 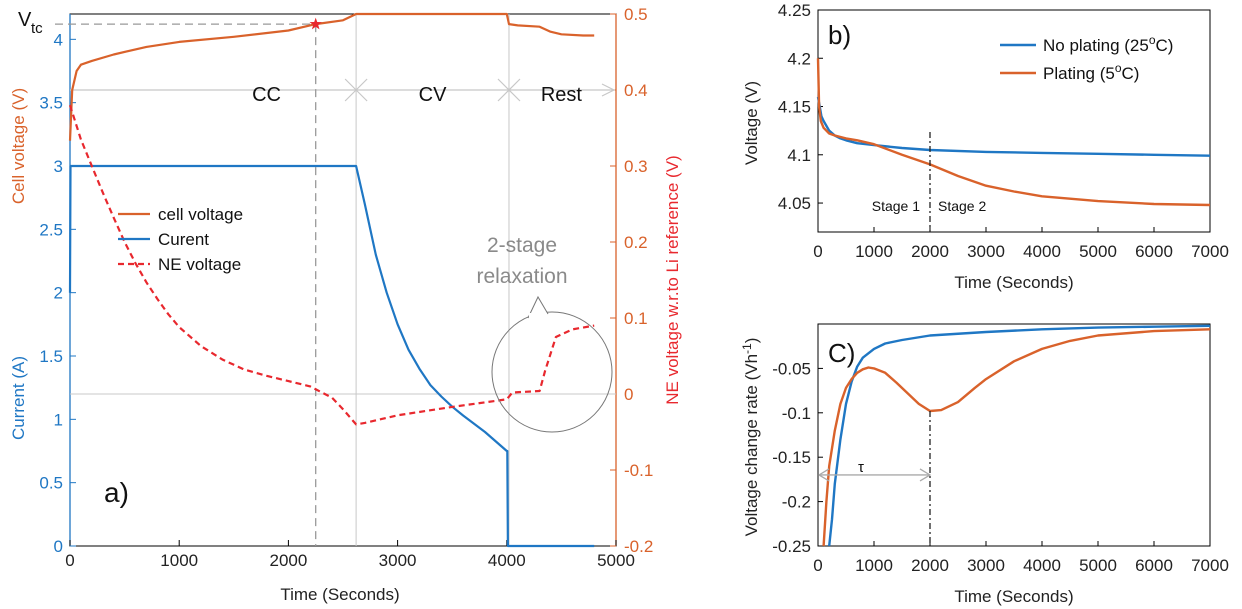 What do you see at coordinates (796, 413) in the screenshot?
I see `panel-c-y-tick-label: -0.1` at bounding box center [796, 413].